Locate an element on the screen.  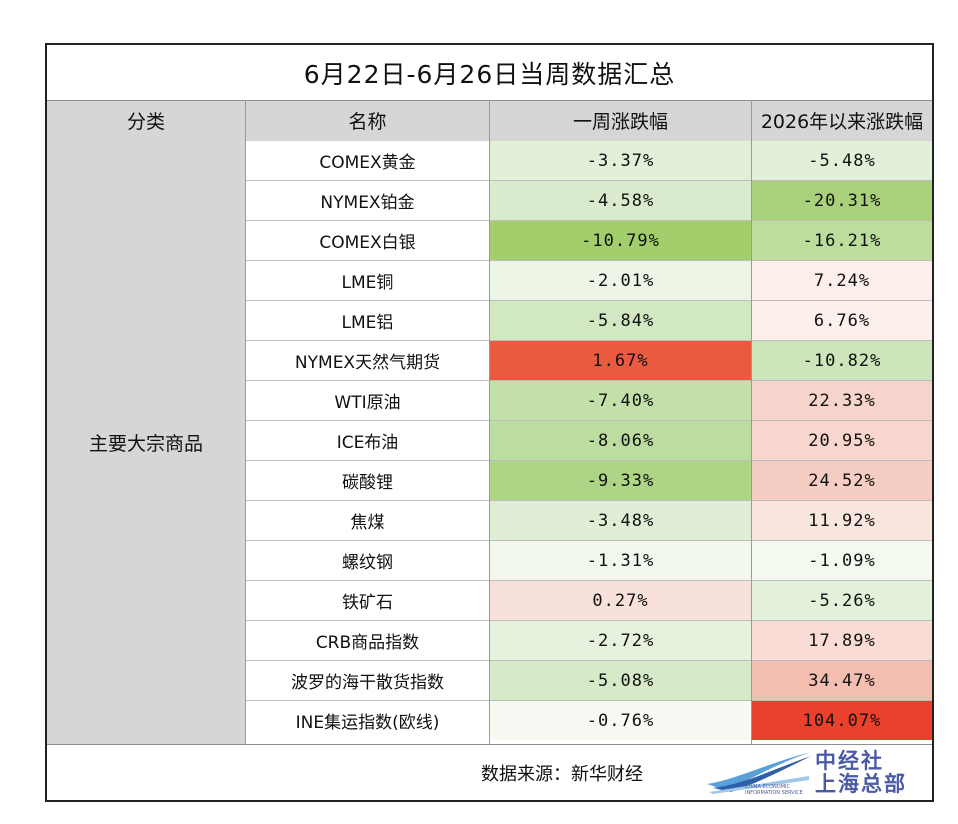
row-name: 碳酸锂 is located at coordinates (367, 480).